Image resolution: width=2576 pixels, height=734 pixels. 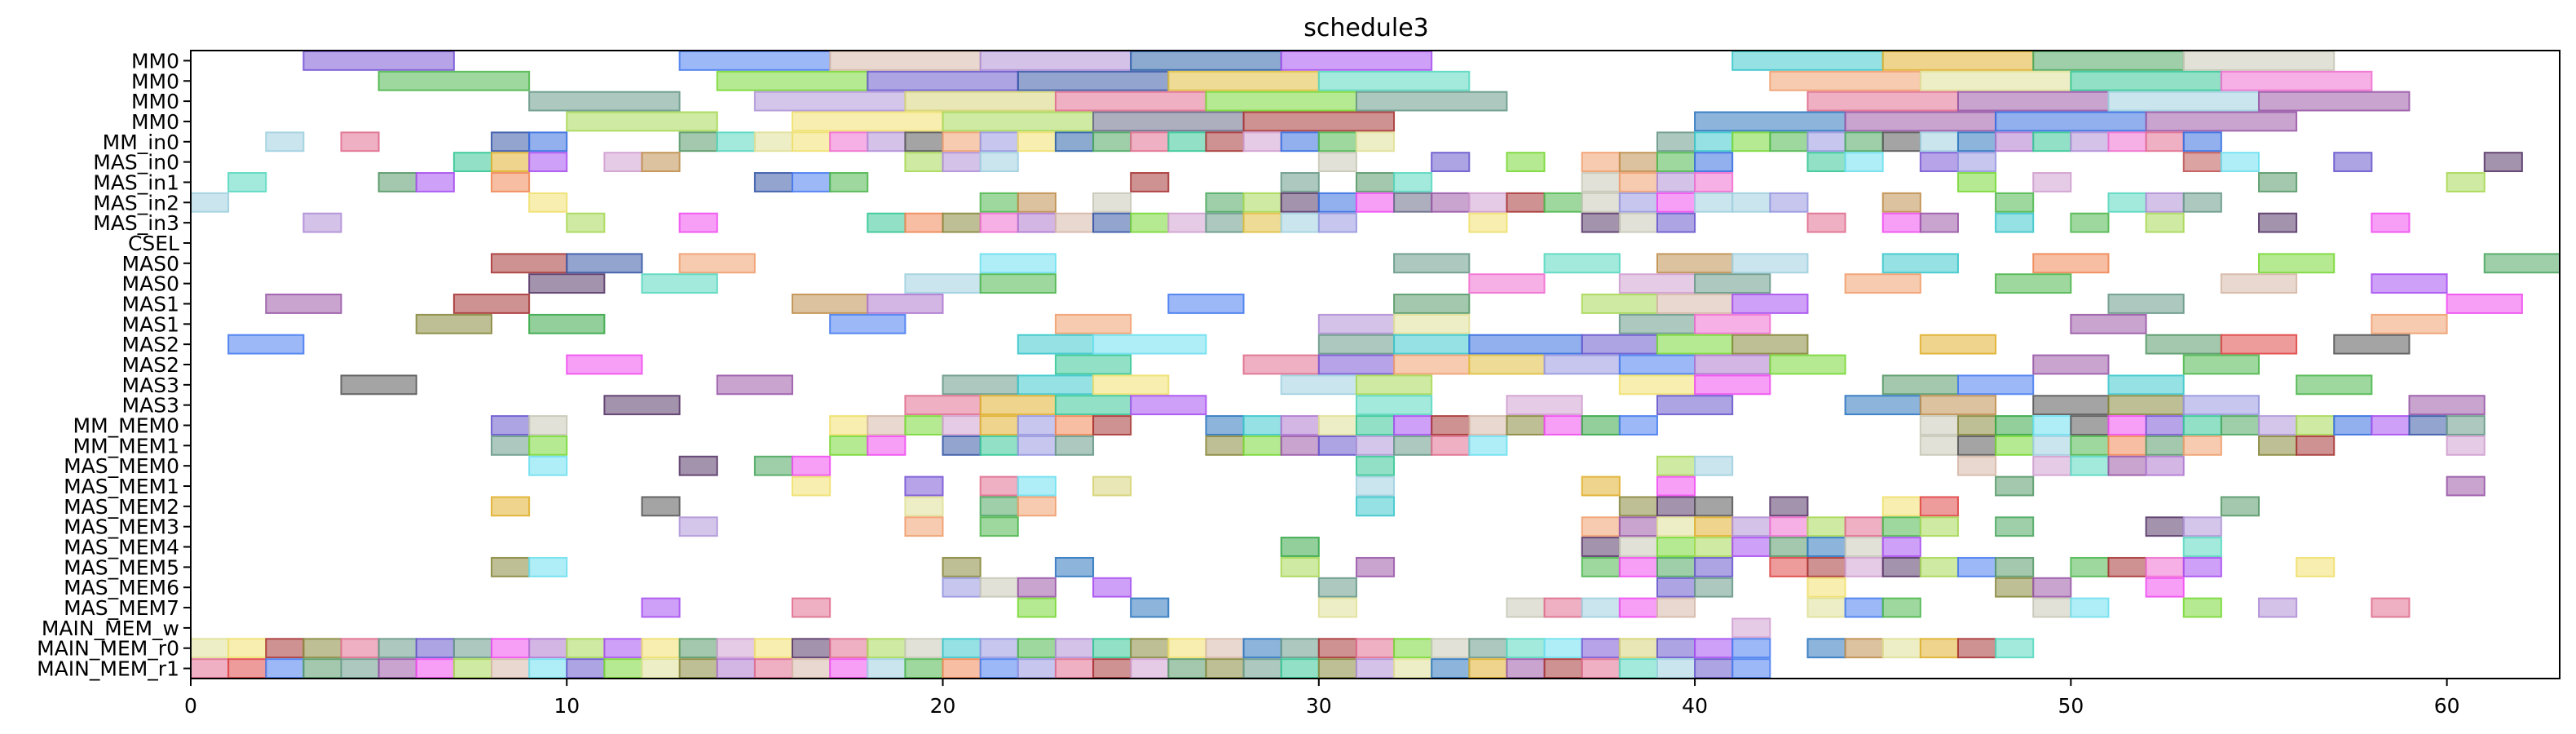 What do you see at coordinates (2447, 706) in the screenshot?
I see `x-tick-label: 60` at bounding box center [2447, 706].